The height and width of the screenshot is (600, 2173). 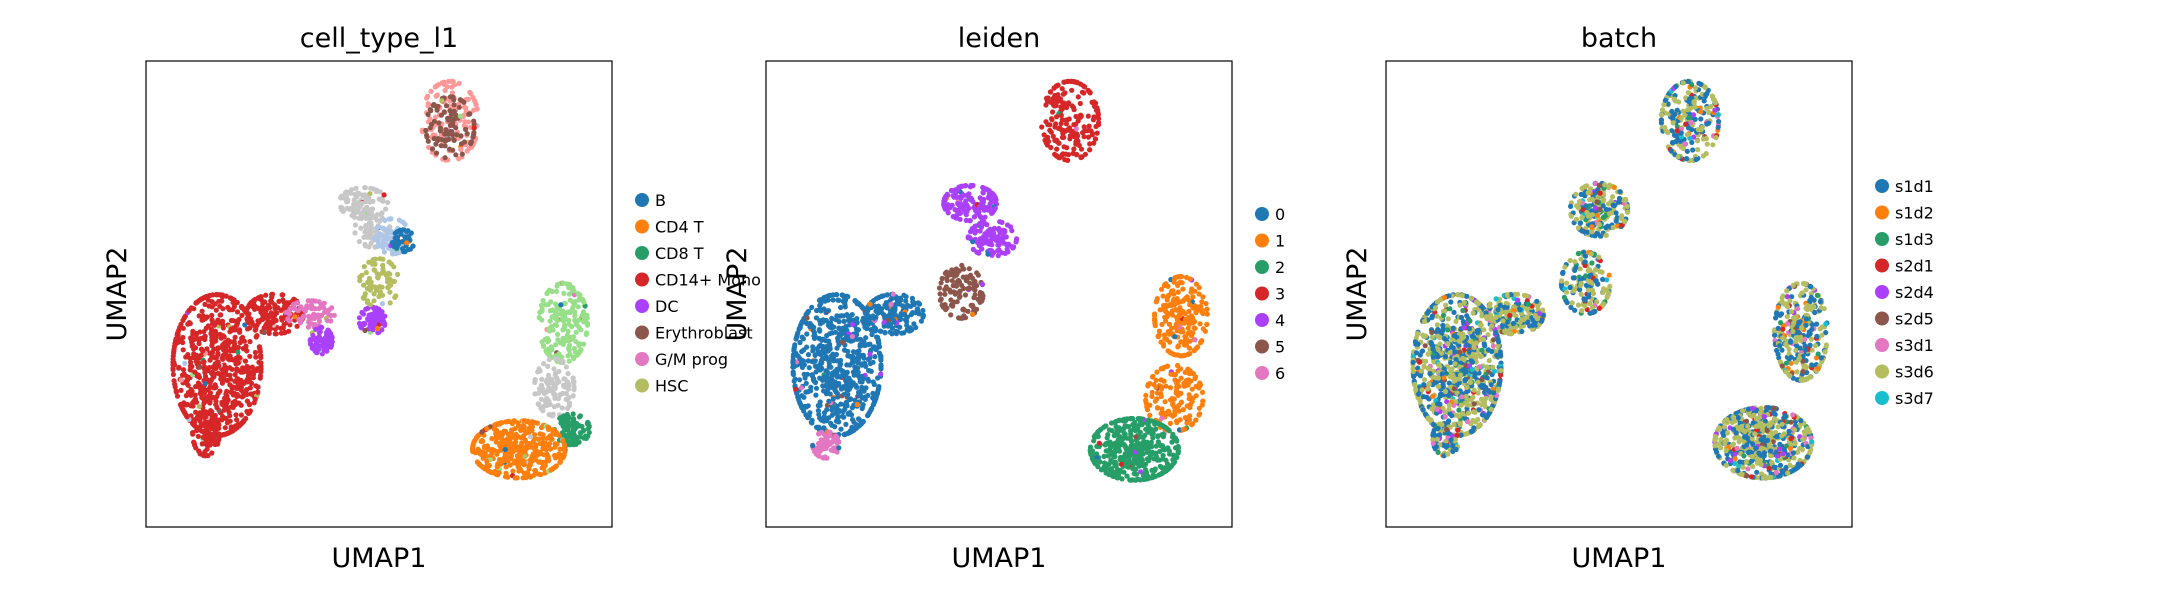 I want to click on legend-label: 2, so click(x=1280, y=267).